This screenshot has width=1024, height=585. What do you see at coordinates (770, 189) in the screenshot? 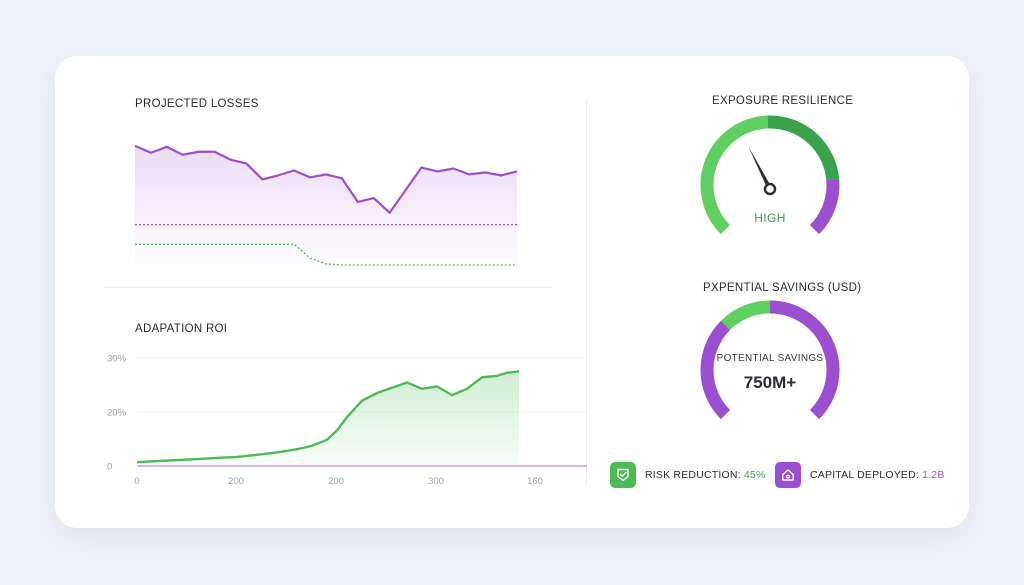
I see `gauge-hub` at bounding box center [770, 189].